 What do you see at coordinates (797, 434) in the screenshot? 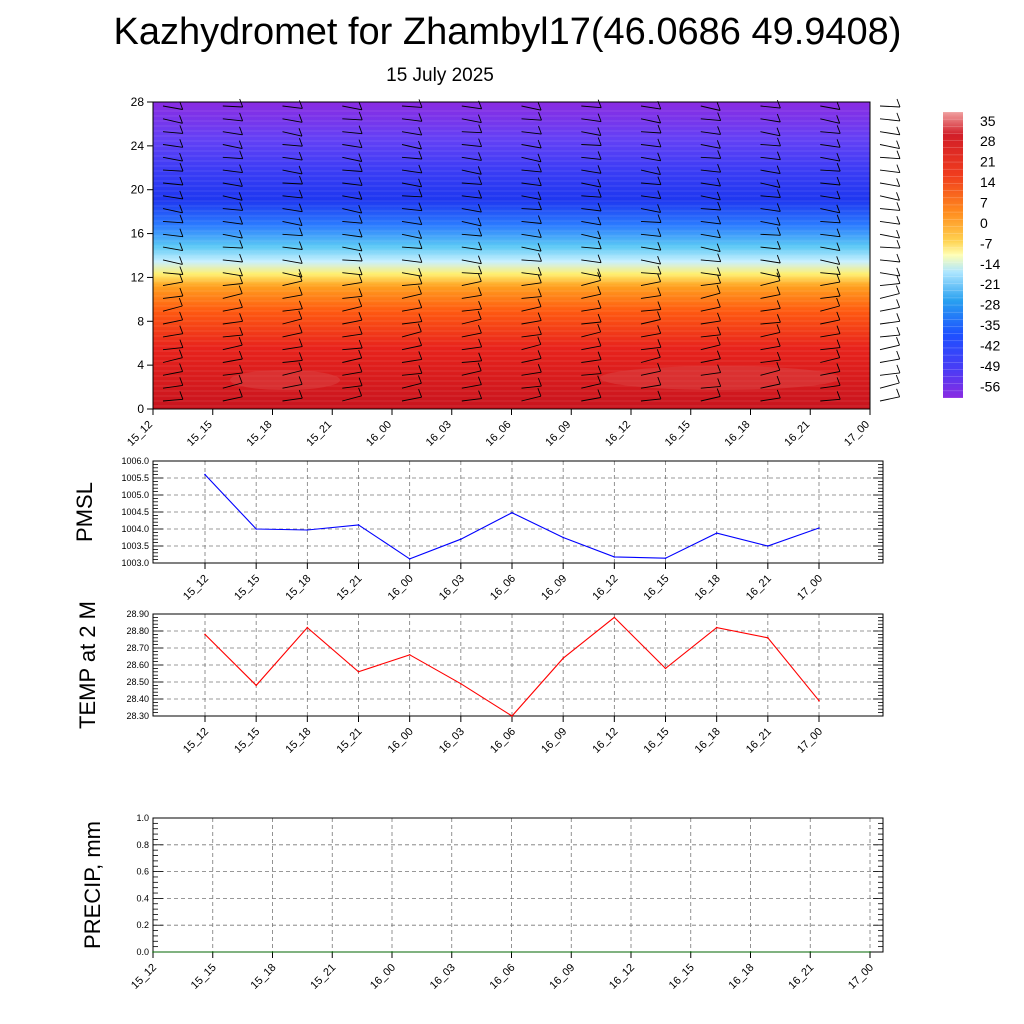
I see `x-tick-label: 16_21` at bounding box center [797, 434].